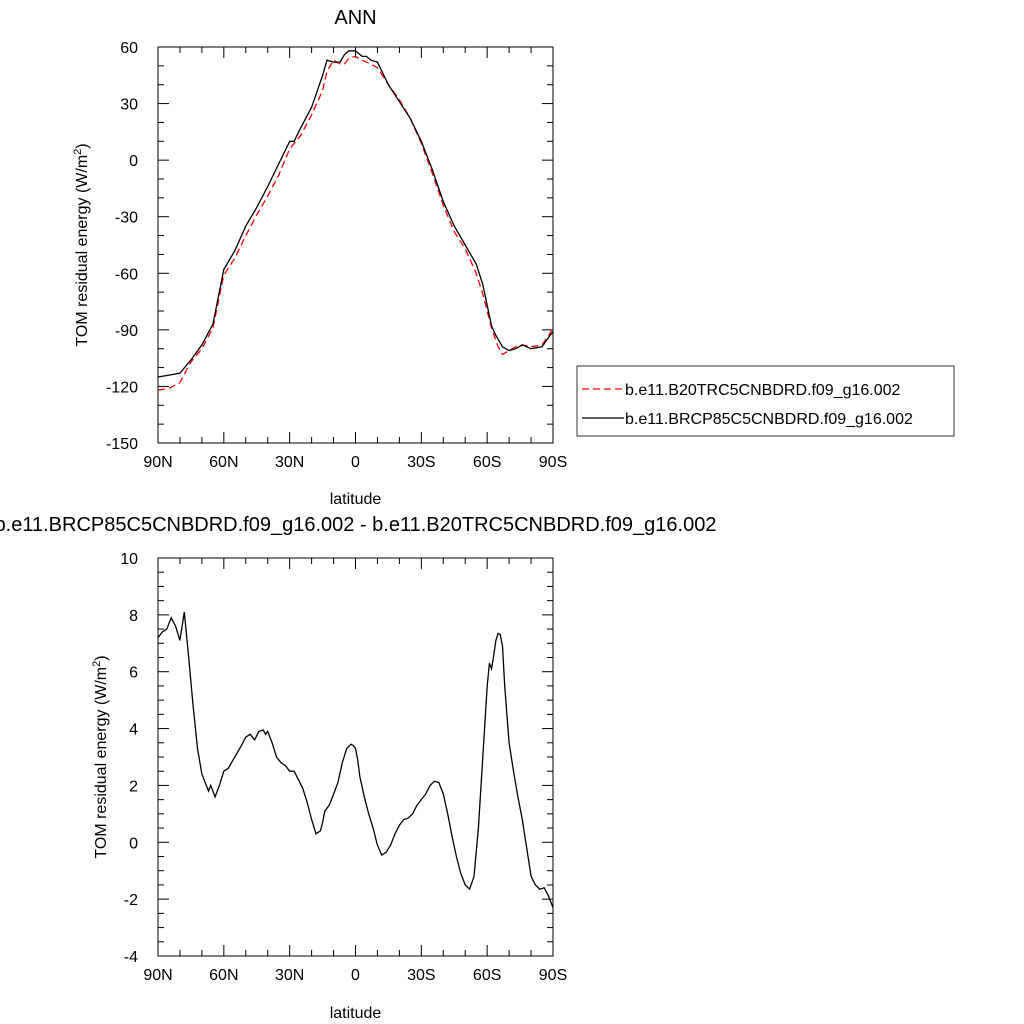  What do you see at coordinates (131, 957) in the screenshot?
I see `y-tick-label: -4` at bounding box center [131, 957].